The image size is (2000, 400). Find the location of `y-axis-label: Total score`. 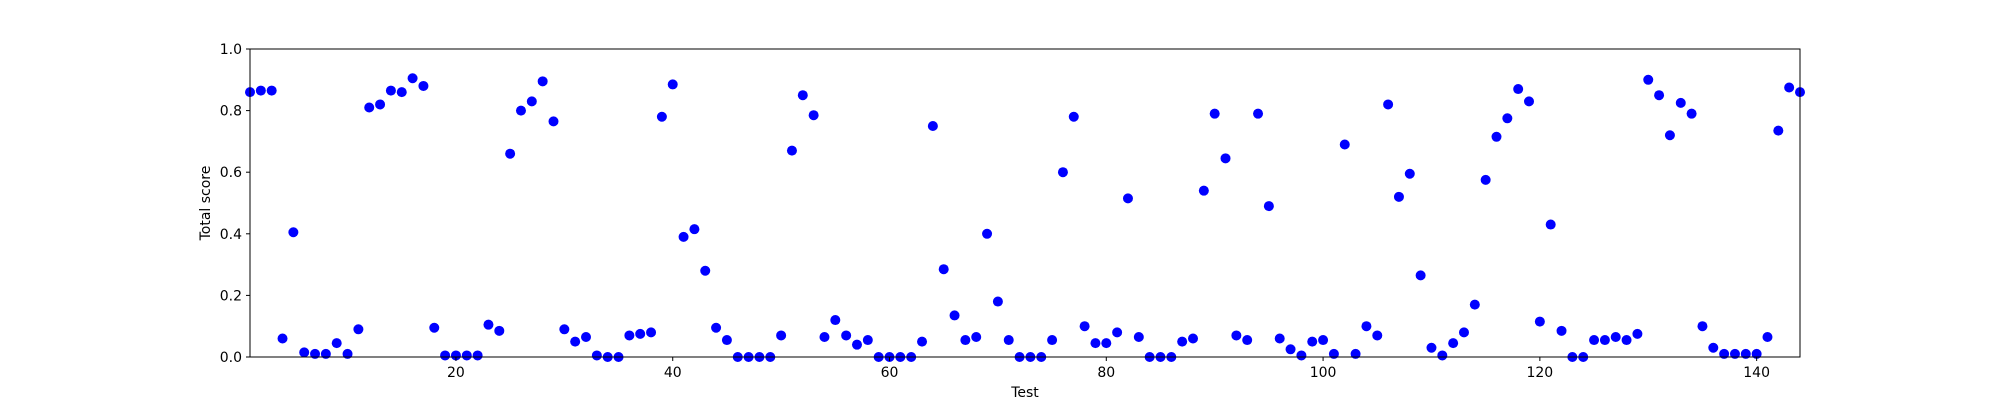

y-axis-label: Total score is located at coordinates (206, 204).